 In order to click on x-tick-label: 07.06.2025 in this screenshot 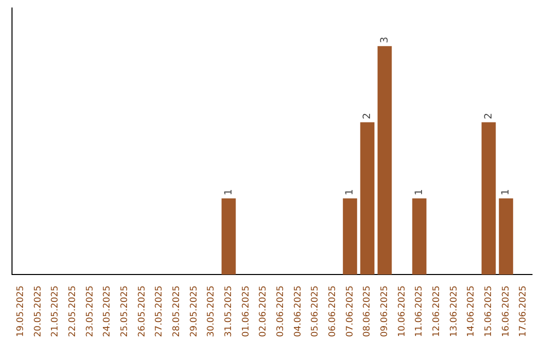, I will do `click(350, 311)`.